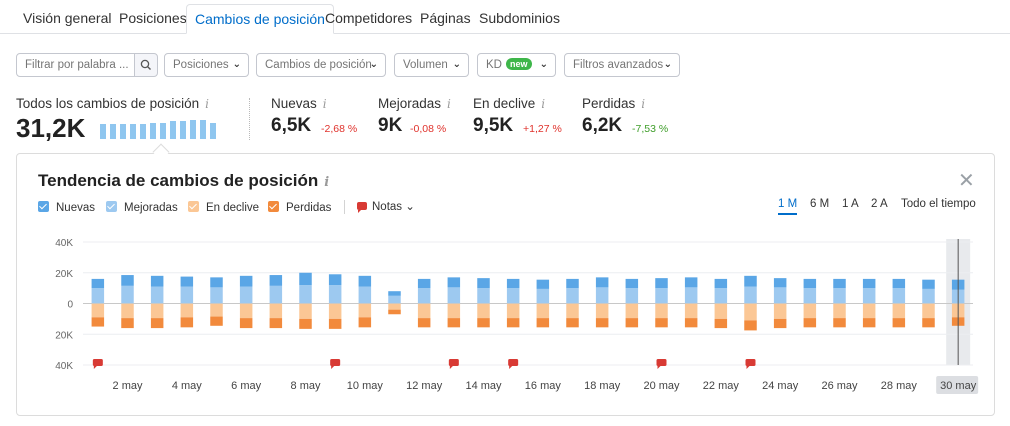 Image resolution: width=1010 pixels, height=426 pixels. Describe the element at coordinates (721, 386) in the screenshot. I see `x-tick-label: 22 may` at that location.